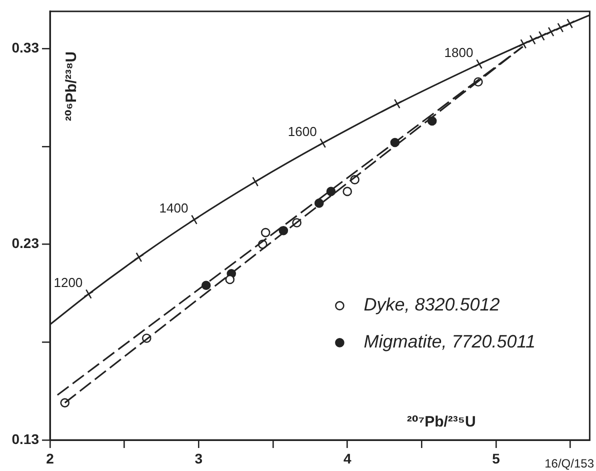 This screenshot has width=596, height=471. What do you see at coordinates (198, 458) in the screenshot?
I see `x-tick-label: 3` at bounding box center [198, 458].